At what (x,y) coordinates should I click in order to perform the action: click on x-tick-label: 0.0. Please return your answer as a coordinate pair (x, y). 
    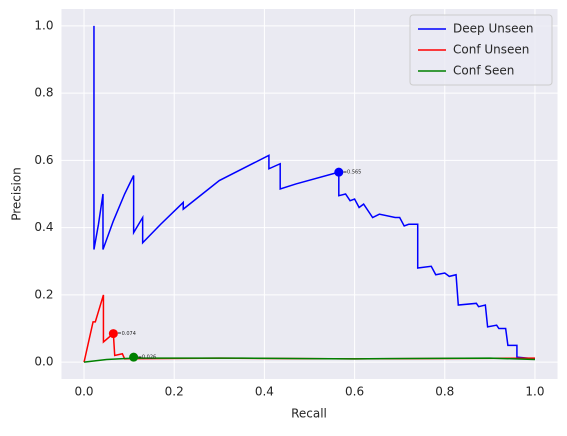
    Looking at the image, I should click on (83, 392).